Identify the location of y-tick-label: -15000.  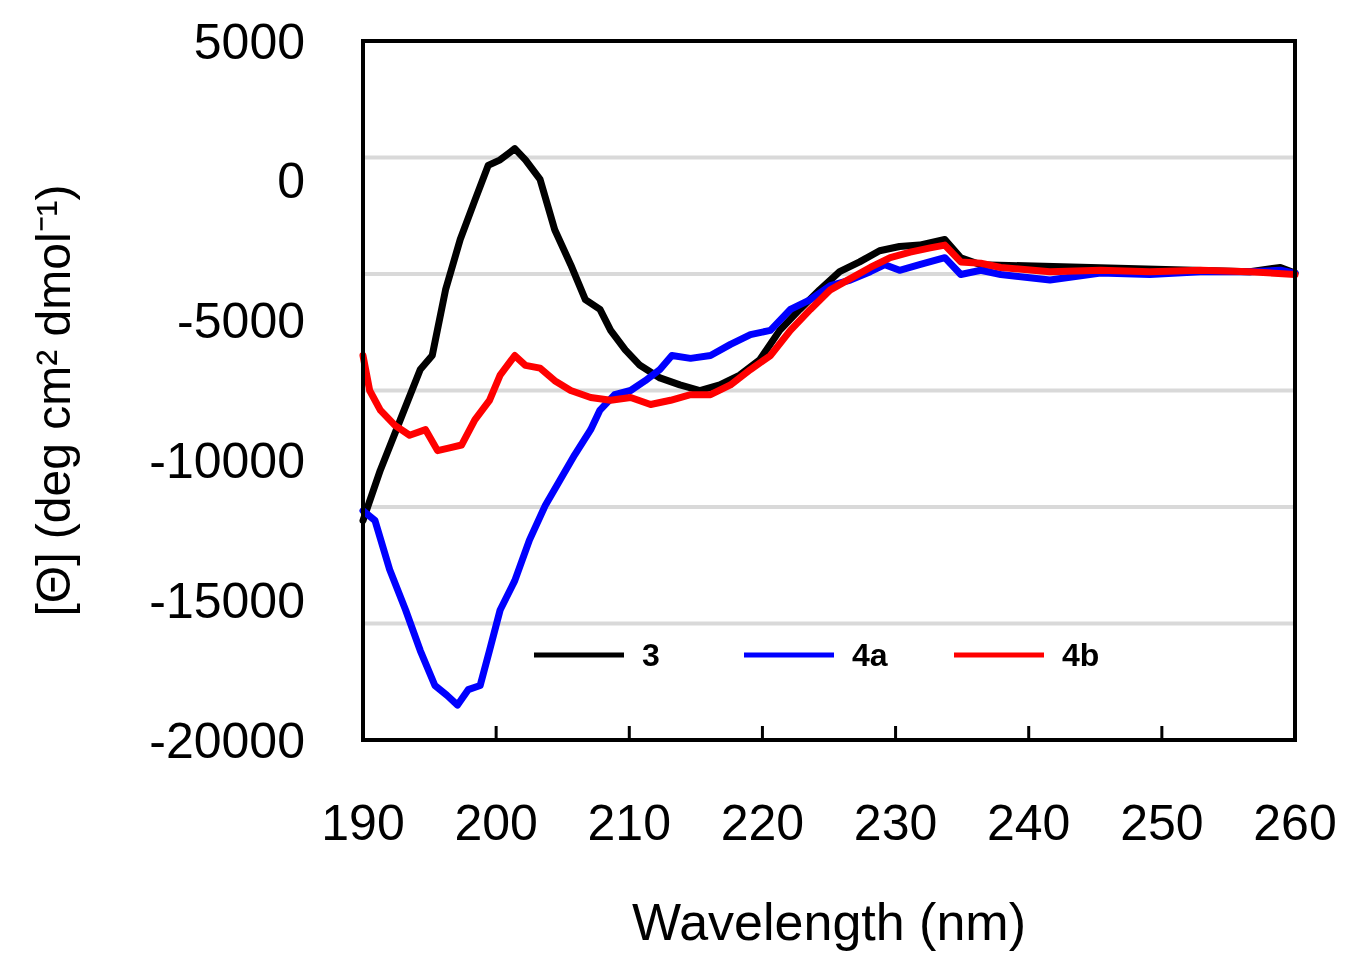
(227, 600).